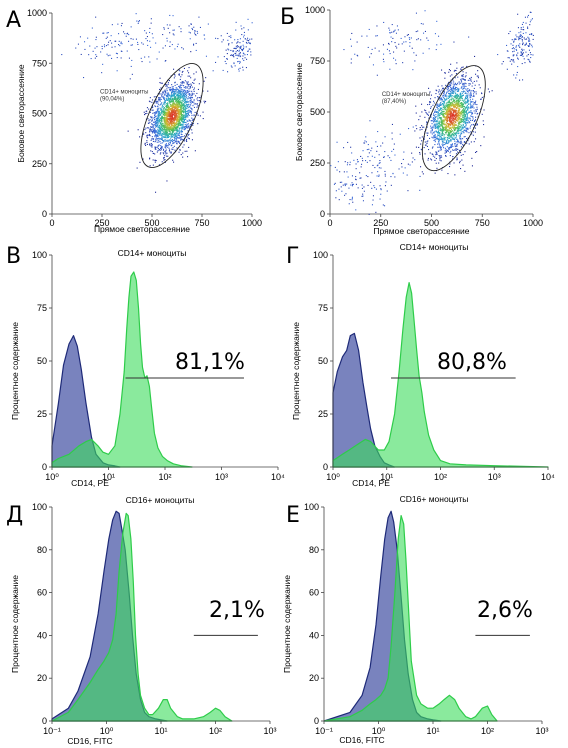  Describe the element at coordinates (440, 375) in the screenshot. I see `series-green-area` at that location.